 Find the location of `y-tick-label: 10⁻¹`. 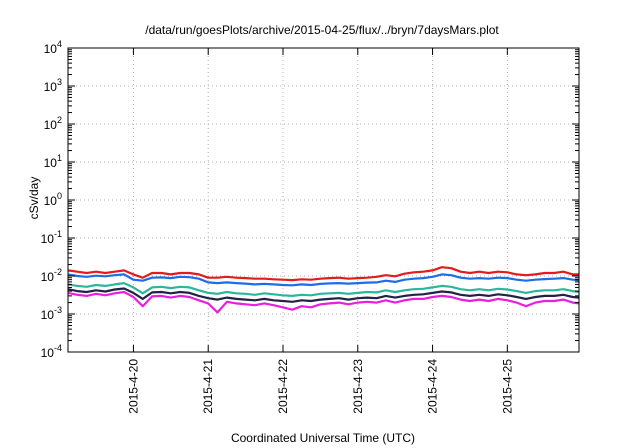

y-tick-label: 10⁻¹ is located at coordinates (51, 237).